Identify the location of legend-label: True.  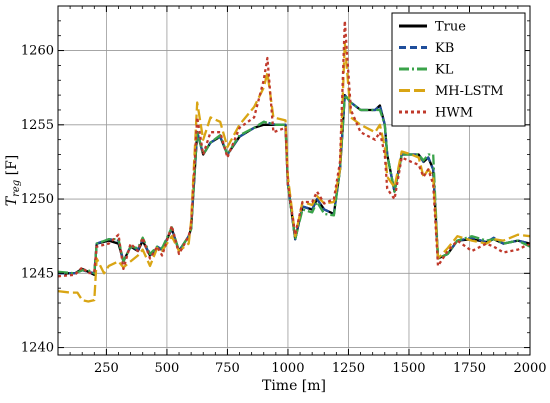
(450, 27).